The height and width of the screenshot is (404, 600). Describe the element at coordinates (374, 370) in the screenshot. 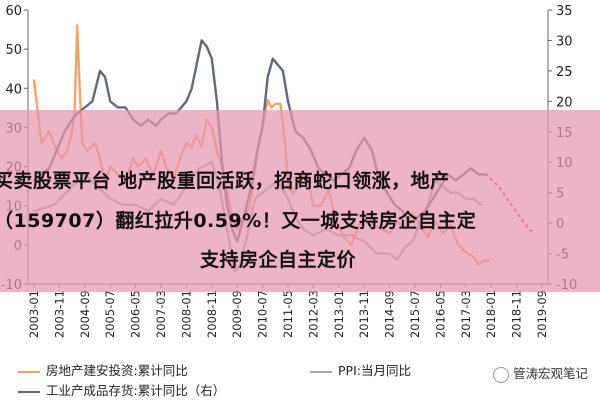

I see `legend-label-ppi: PPI:当月同比` at that location.